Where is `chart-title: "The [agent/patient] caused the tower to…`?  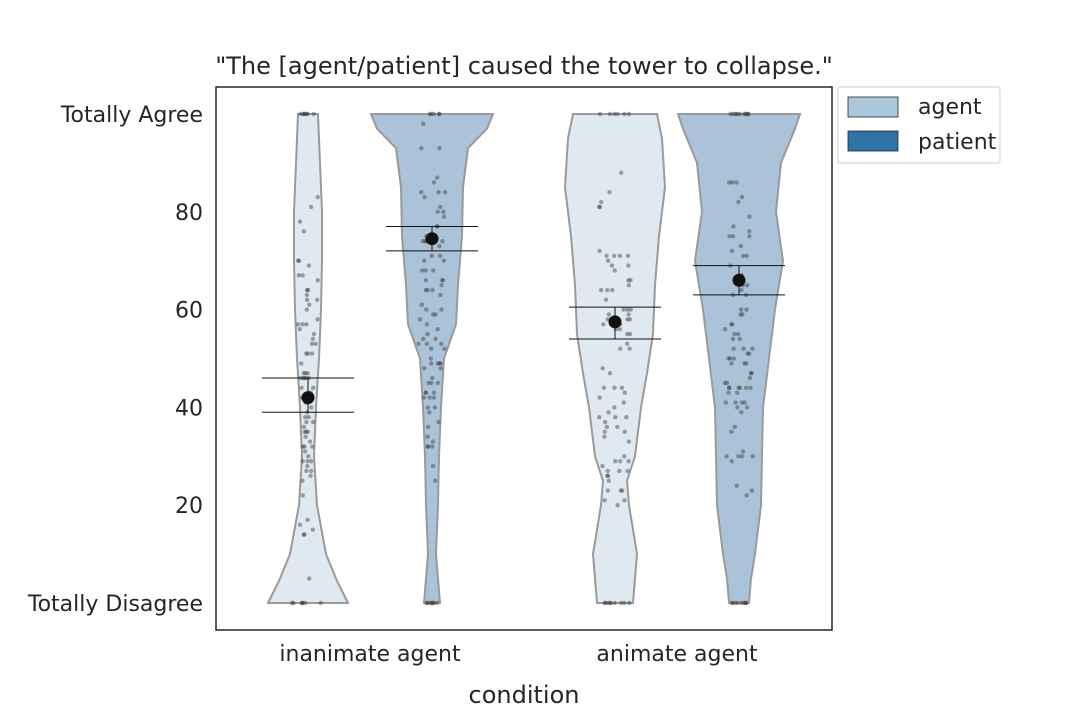
chart-title: "The [agent/patient] caused the tower to… is located at coordinates (524, 66).